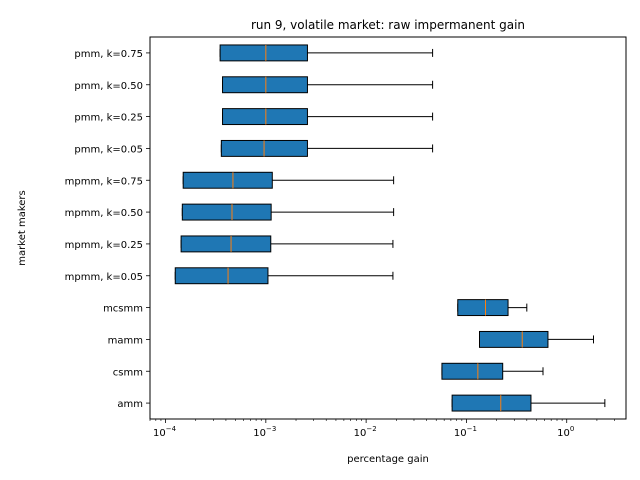 This screenshot has height=480, width=640. What do you see at coordinates (271, 429) in the screenshot?
I see `x-tick-exponent: −3` at bounding box center [271, 429].